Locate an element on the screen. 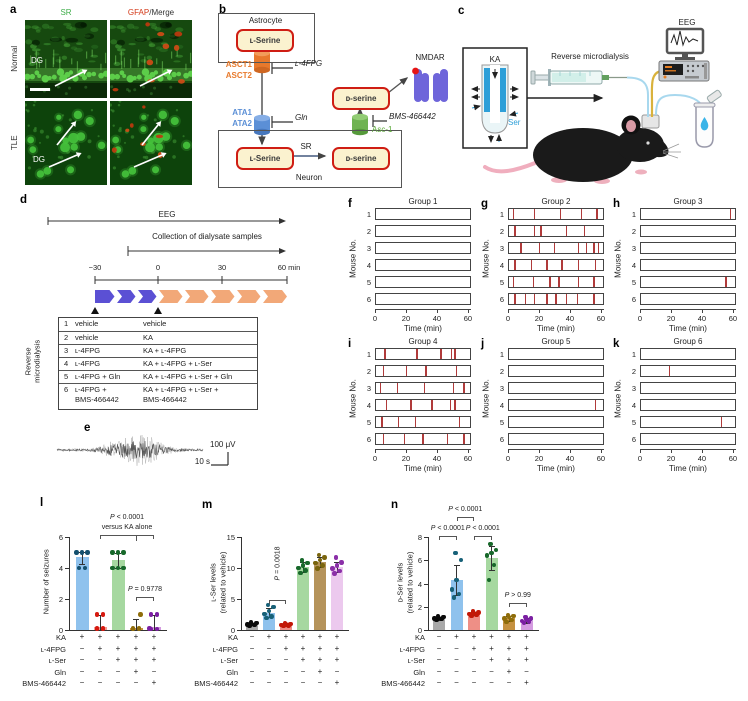  panel-letter-l: l is located at coordinates (42, 503).